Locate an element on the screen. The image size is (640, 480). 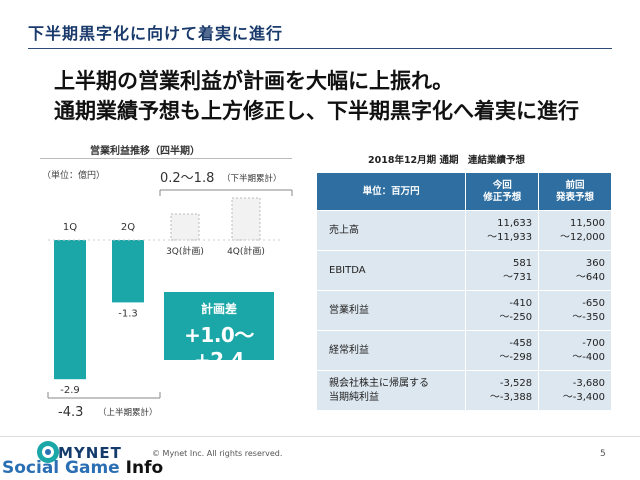
range-value-label: 0.2〜1.8 is located at coordinates (187, 178).